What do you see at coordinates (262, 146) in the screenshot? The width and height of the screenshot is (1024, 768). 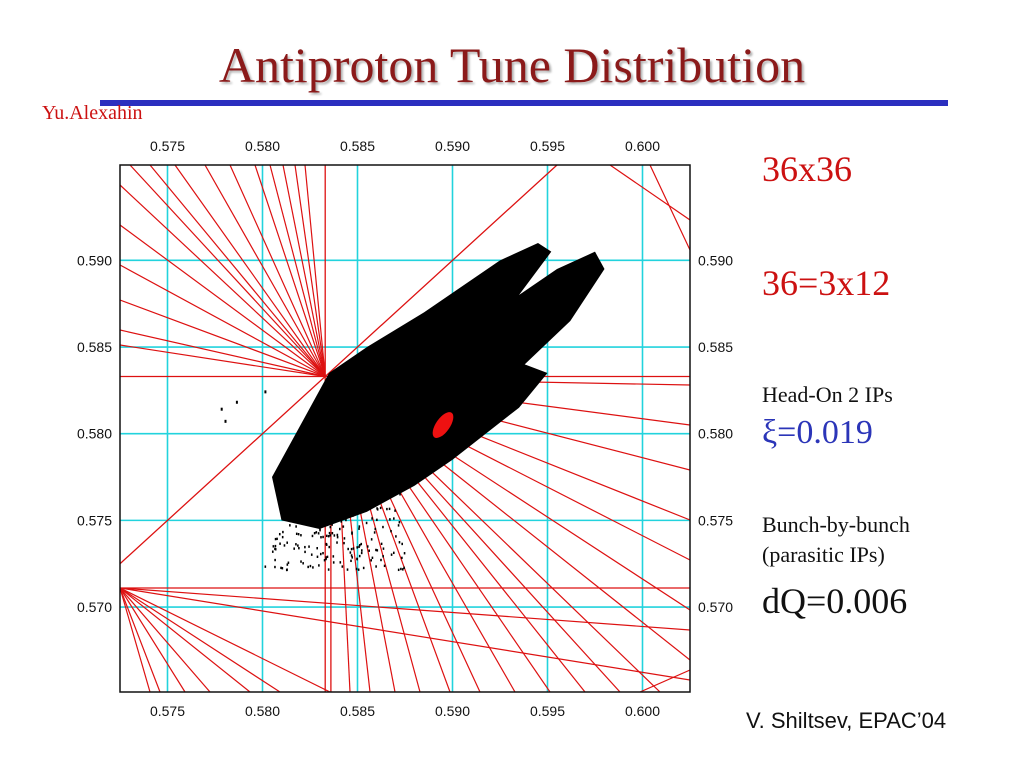 I see `x-tick-label-top: 0.580` at bounding box center [262, 146].